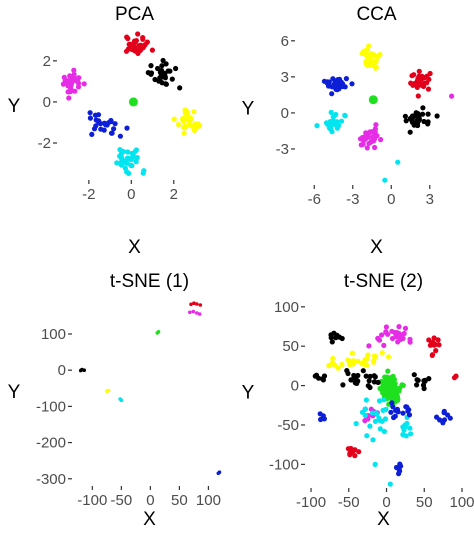 This screenshot has height=538, width=474. What do you see at coordinates (282, 149) in the screenshot?
I see `y-tick-label: -3` at bounding box center [282, 149].